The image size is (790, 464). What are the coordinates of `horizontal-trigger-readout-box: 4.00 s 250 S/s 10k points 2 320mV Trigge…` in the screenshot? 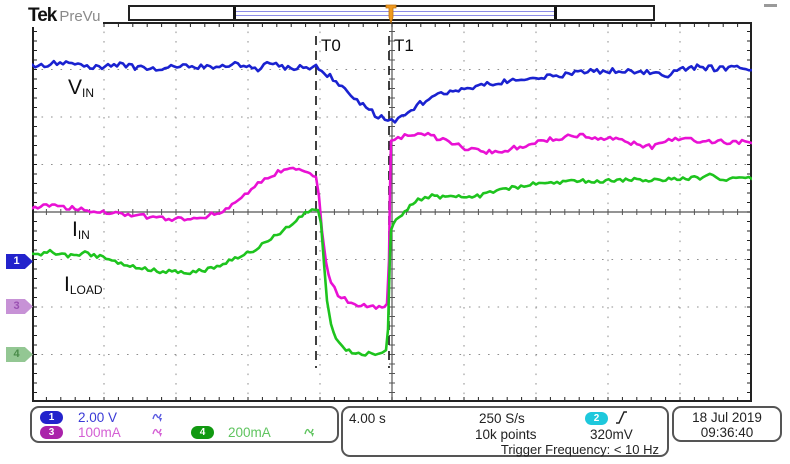 It's located at (505, 431).